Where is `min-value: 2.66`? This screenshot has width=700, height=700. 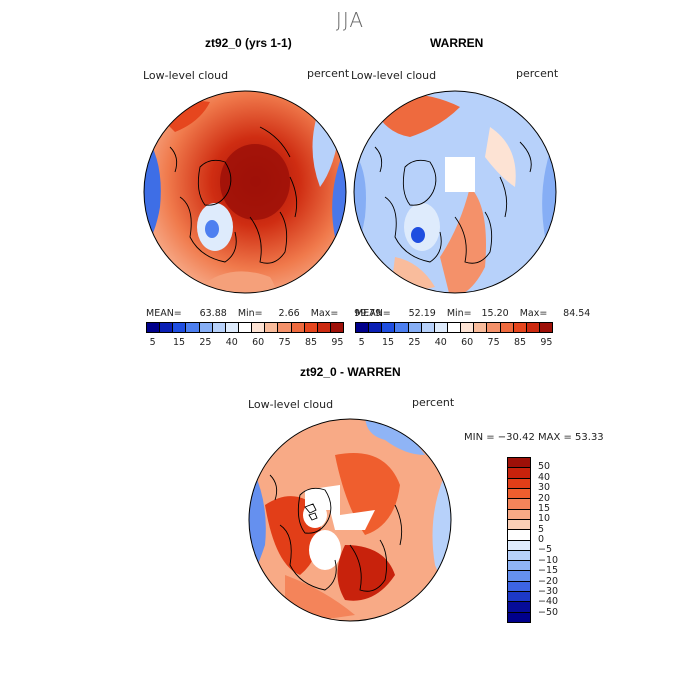 min-value: 2.66 is located at coordinates (289, 313).